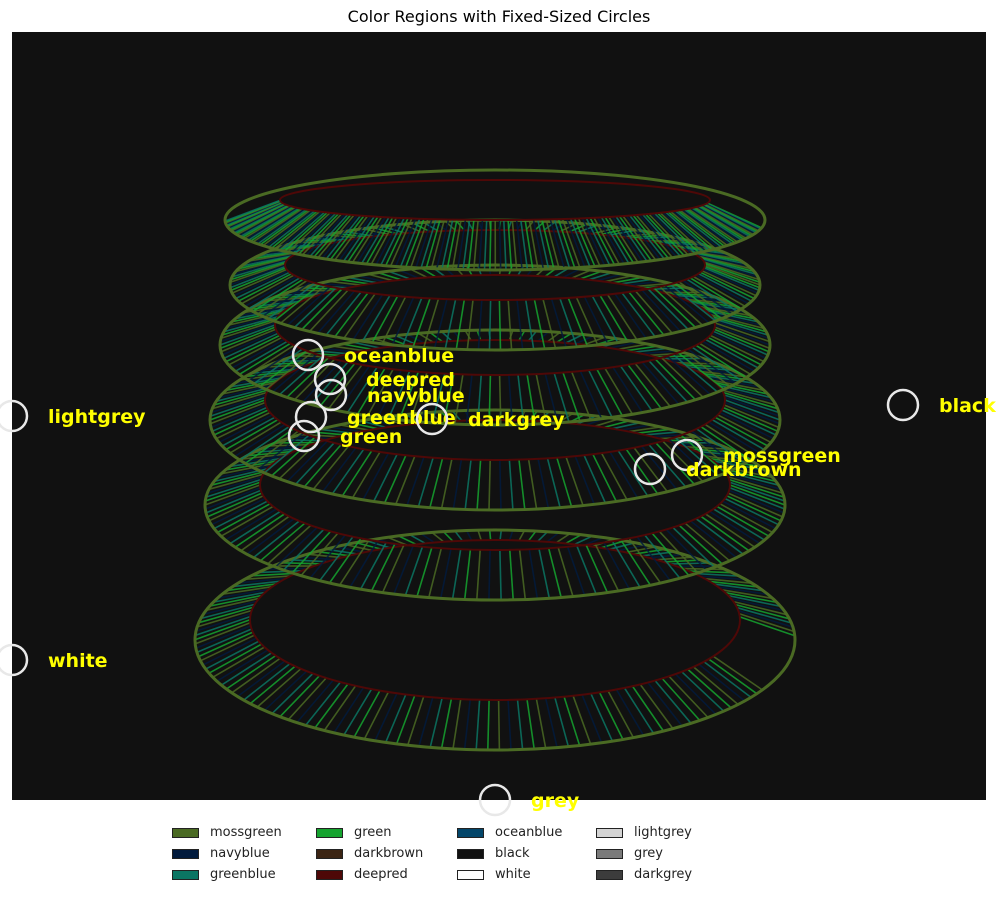 The image size is (998, 899). Describe the element at coordinates (311, 417) in the screenshot. I see `marker-circle-greenblue` at that location.